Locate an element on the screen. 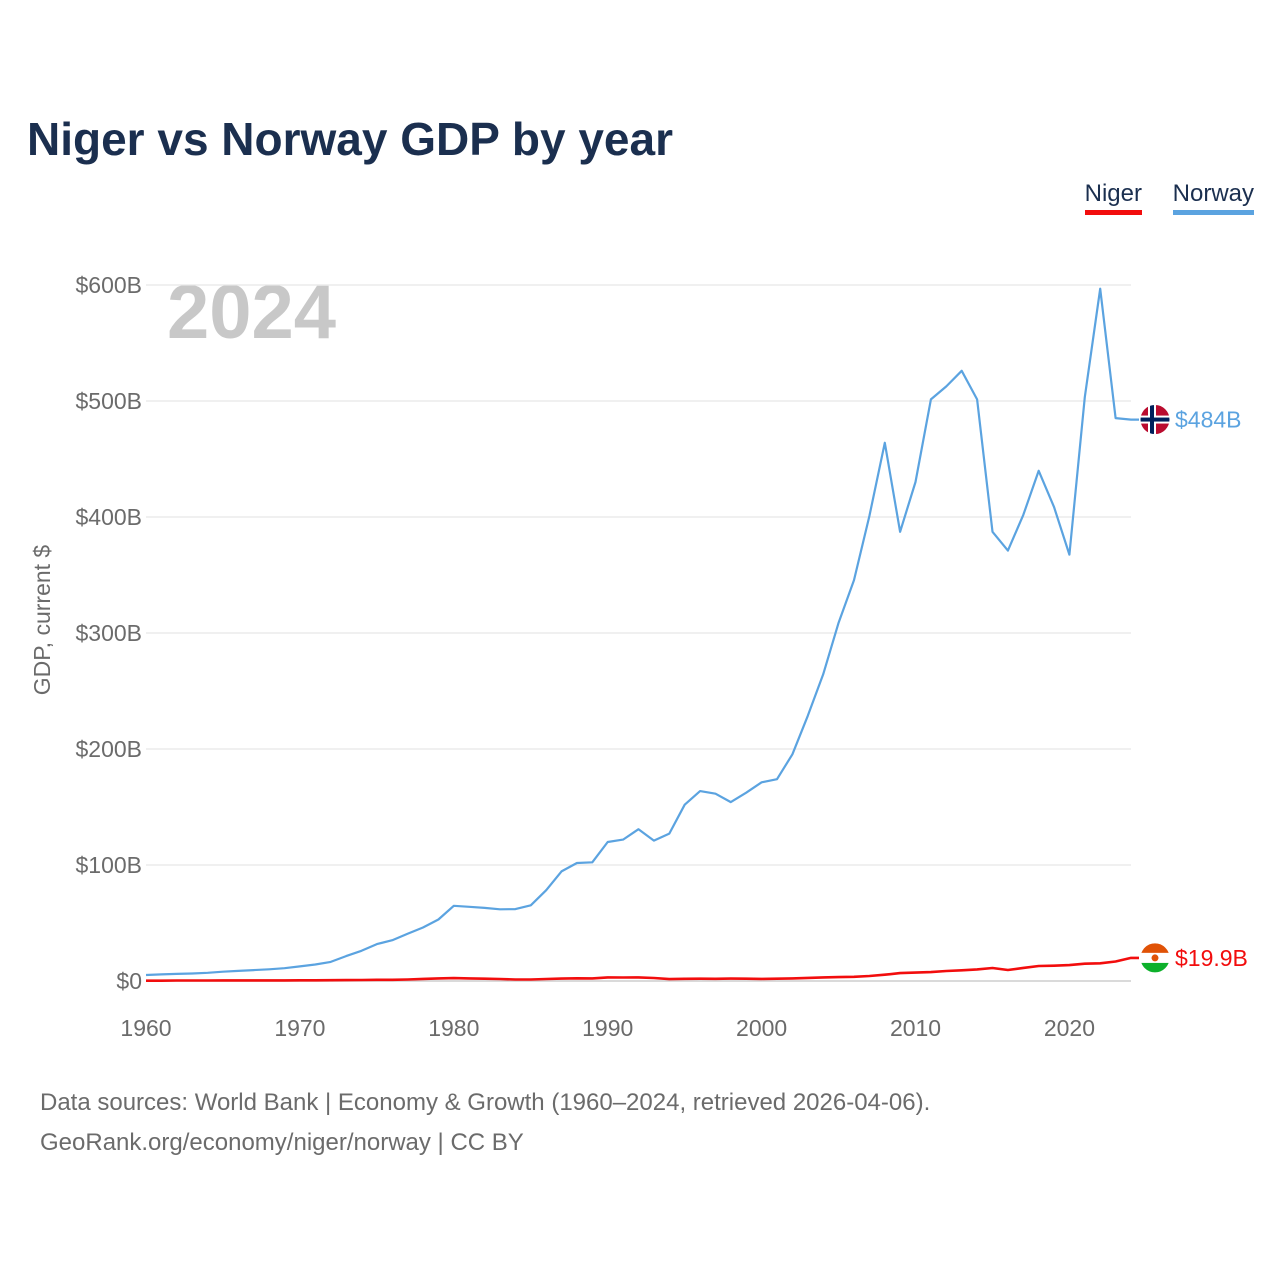 The width and height of the screenshot is (1280, 1280). end-value-label-norway: $484B is located at coordinates (1208, 420).